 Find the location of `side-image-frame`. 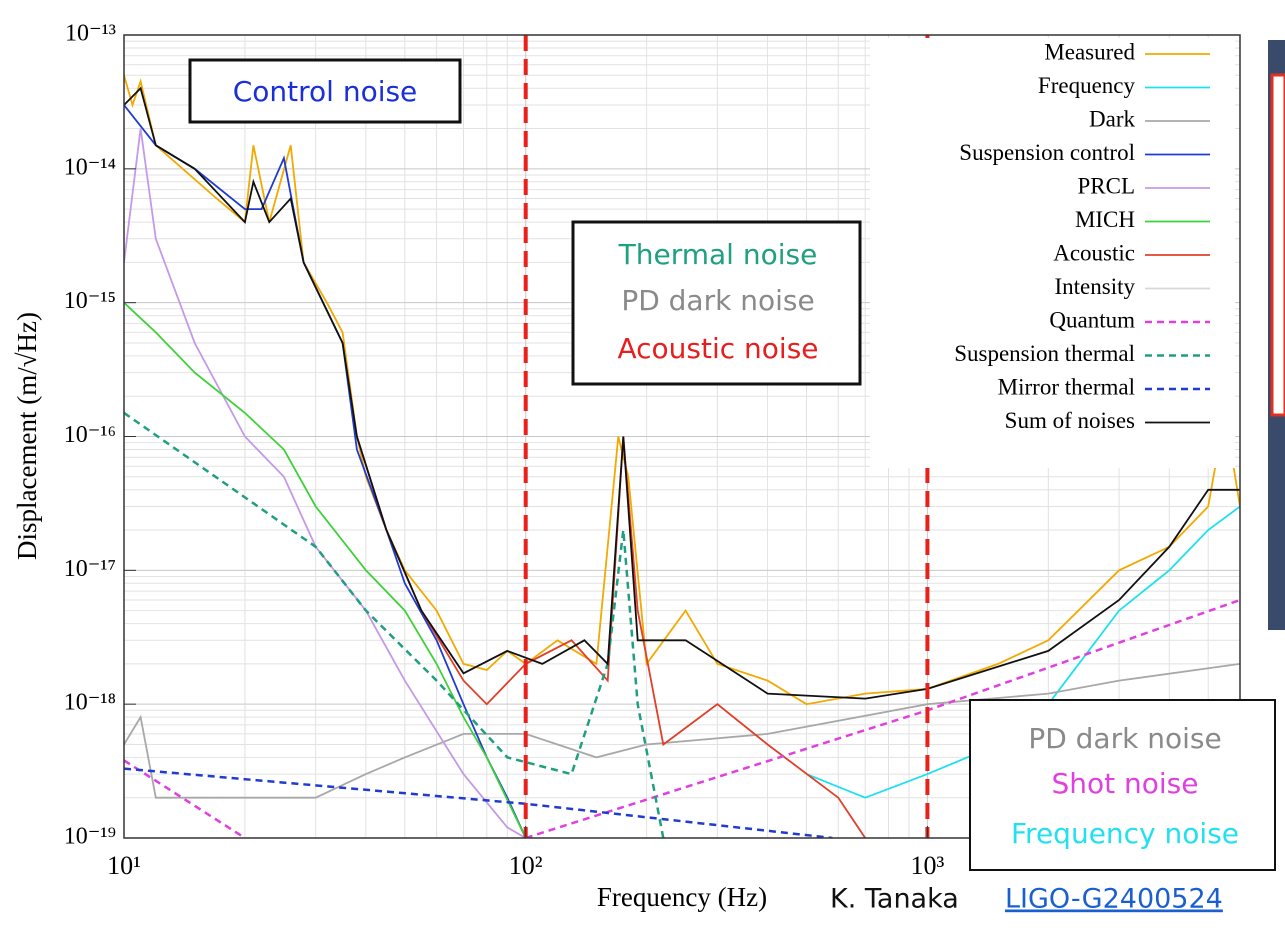

side-image-frame is located at coordinates (1277, 245).